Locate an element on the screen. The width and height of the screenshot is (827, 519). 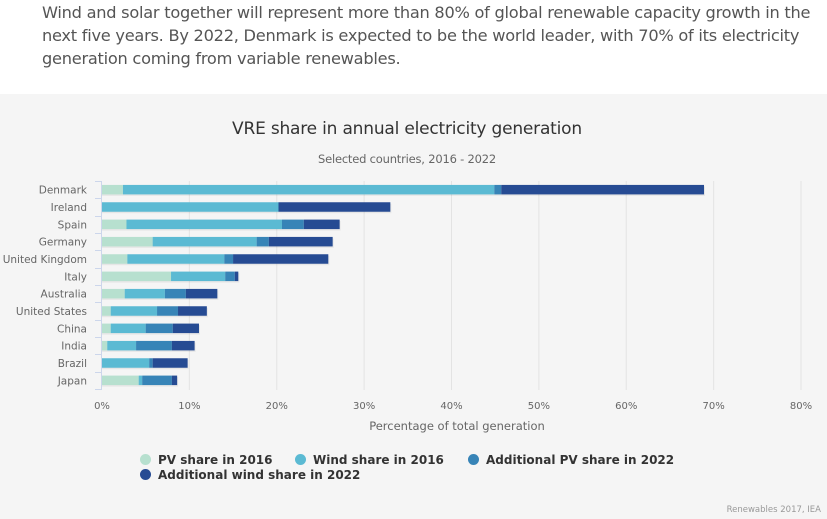
category-label: Spain is located at coordinates (72, 225).